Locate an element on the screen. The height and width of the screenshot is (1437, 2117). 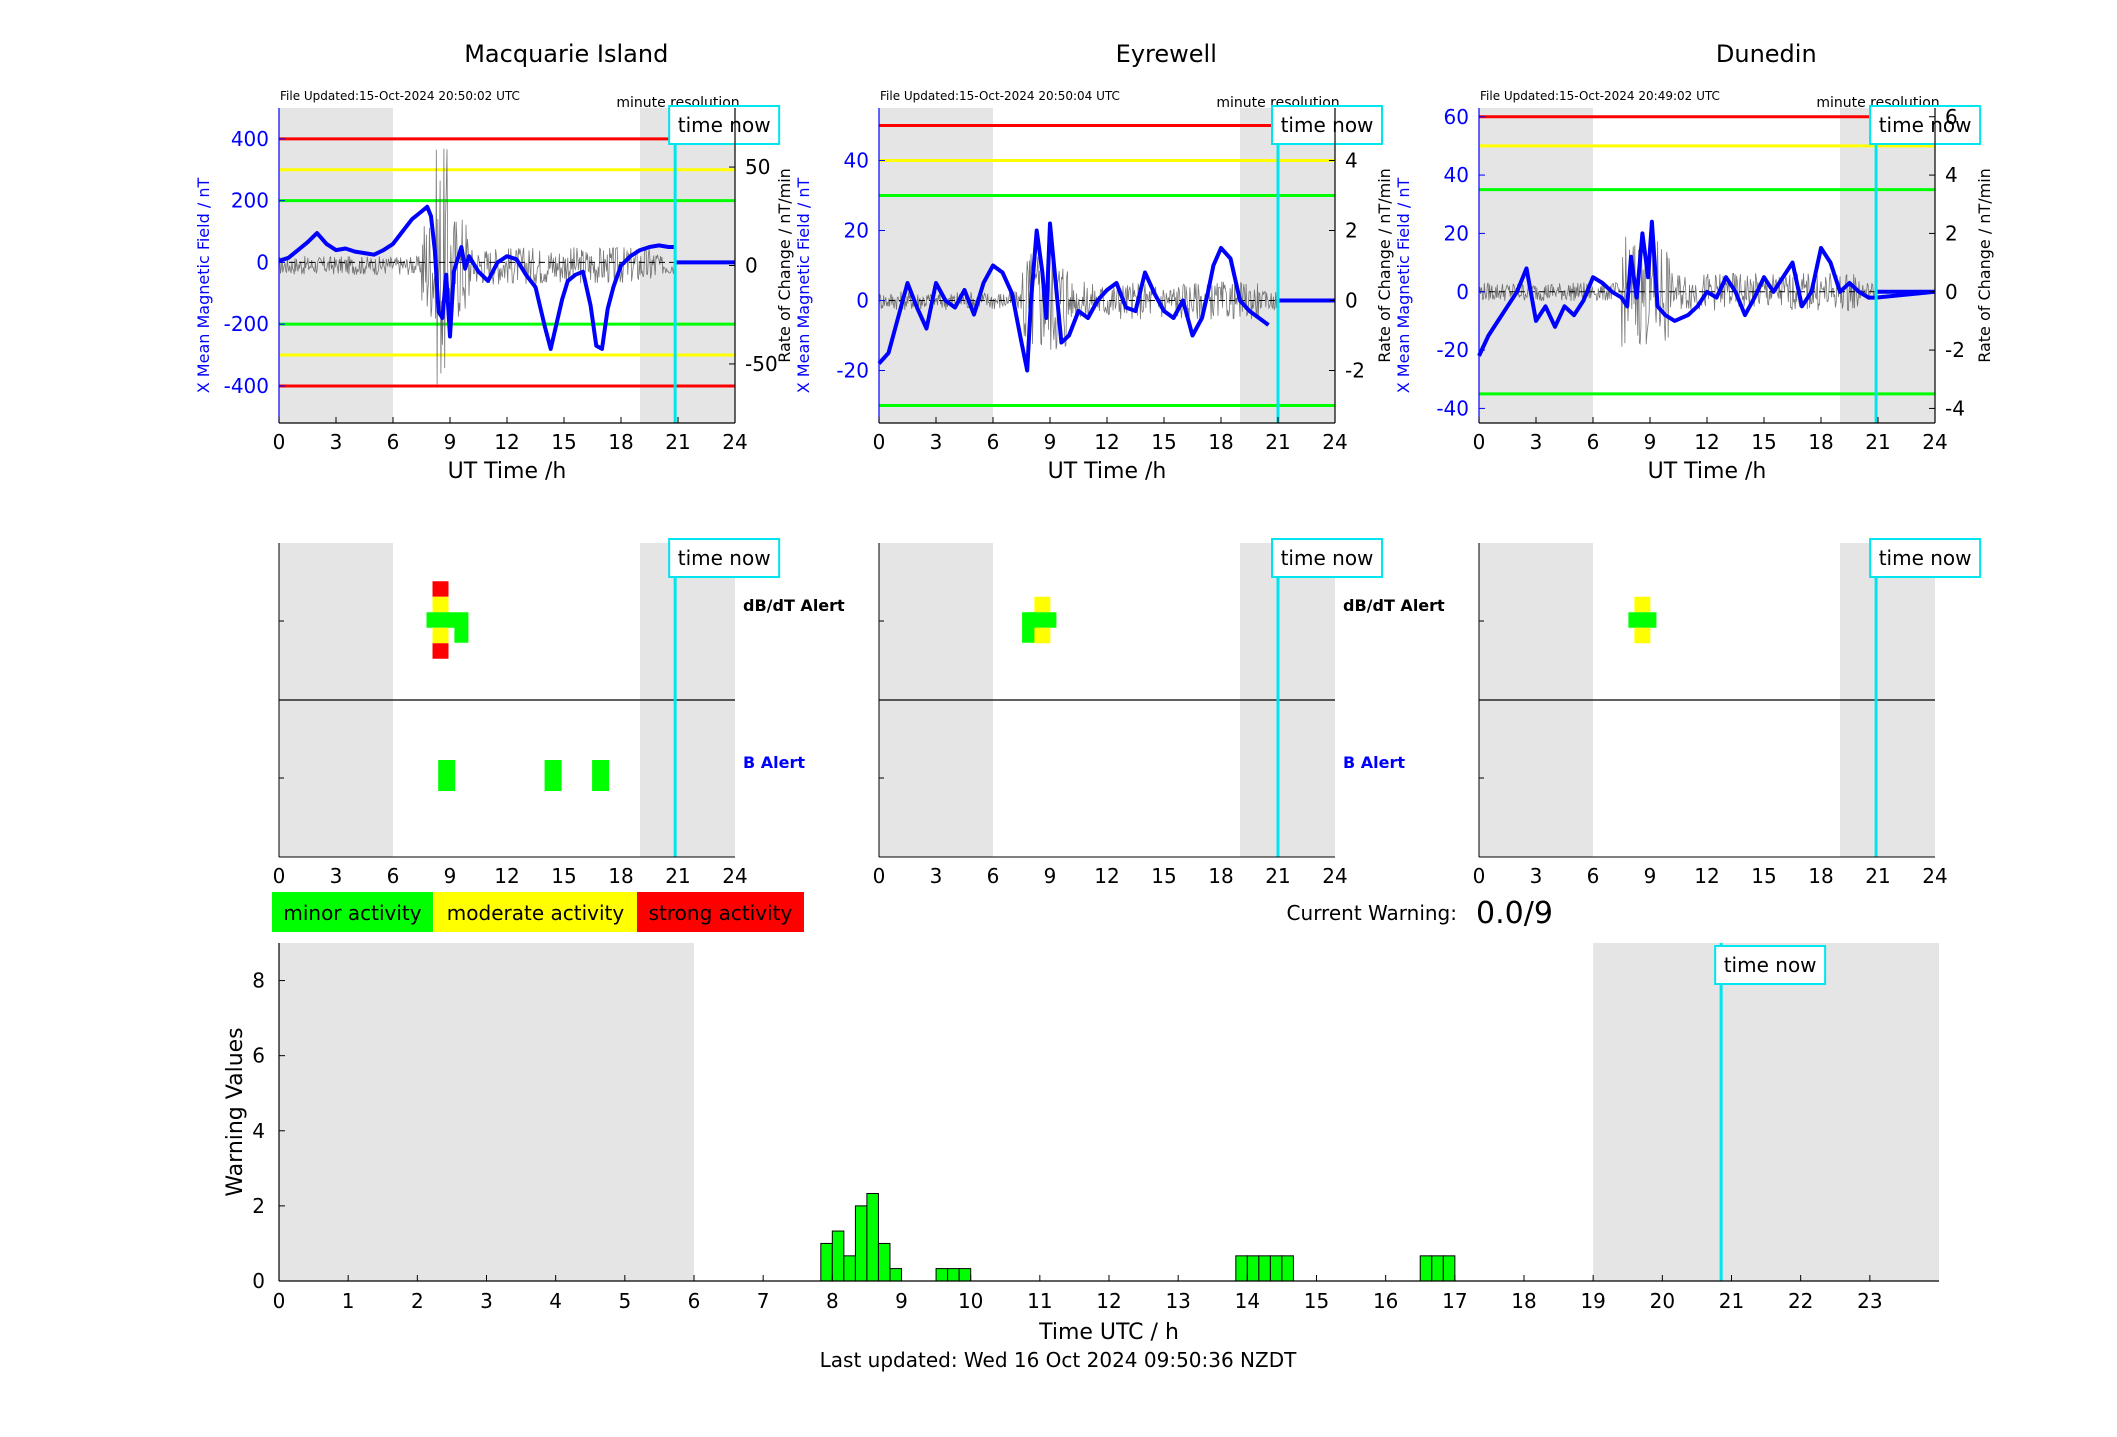
x-tick-label: 1 is located at coordinates (348, 1301).